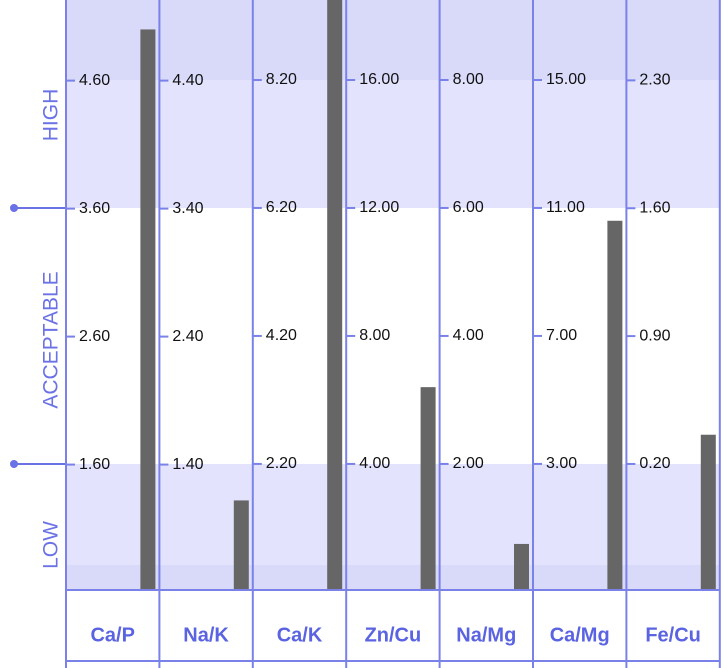 This screenshot has width=726, height=668. Describe the element at coordinates (187, 336) in the screenshot. I see `y-tick-label: 2.40` at that location.